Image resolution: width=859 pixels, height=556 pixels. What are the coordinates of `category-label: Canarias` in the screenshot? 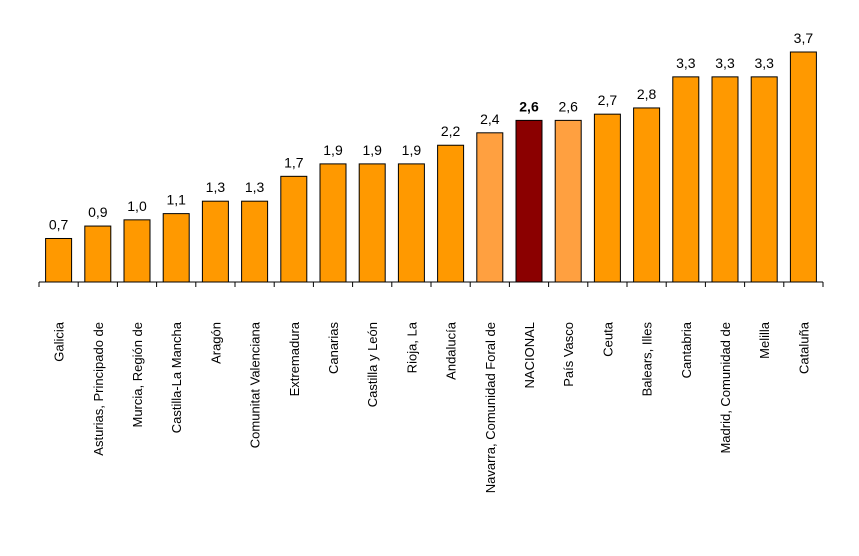 It's located at (333, 348).